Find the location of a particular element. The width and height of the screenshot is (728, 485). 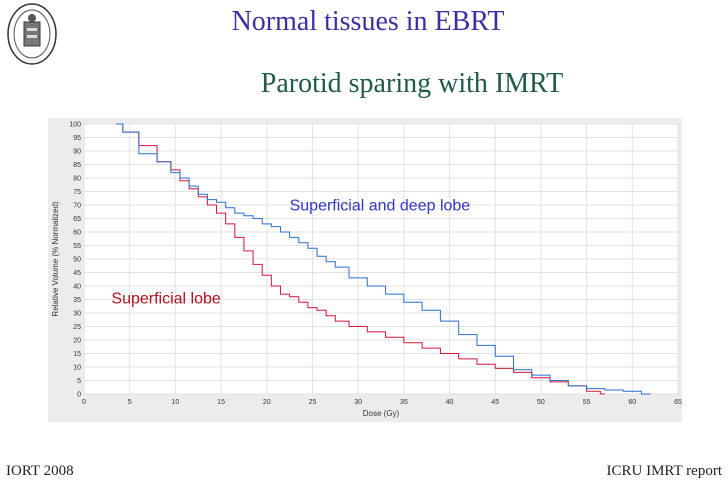

annotation-superficial-and-deep-lobe: Superficial and deep lobe is located at coordinates (380, 205).